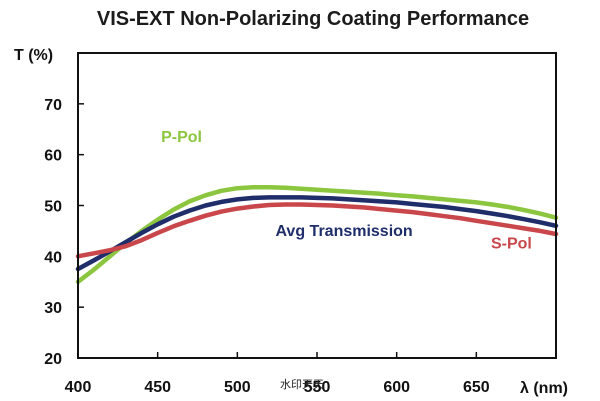 The image size is (600, 401). Describe the element at coordinates (476, 387) in the screenshot. I see `x-tick-label: 650` at that location.